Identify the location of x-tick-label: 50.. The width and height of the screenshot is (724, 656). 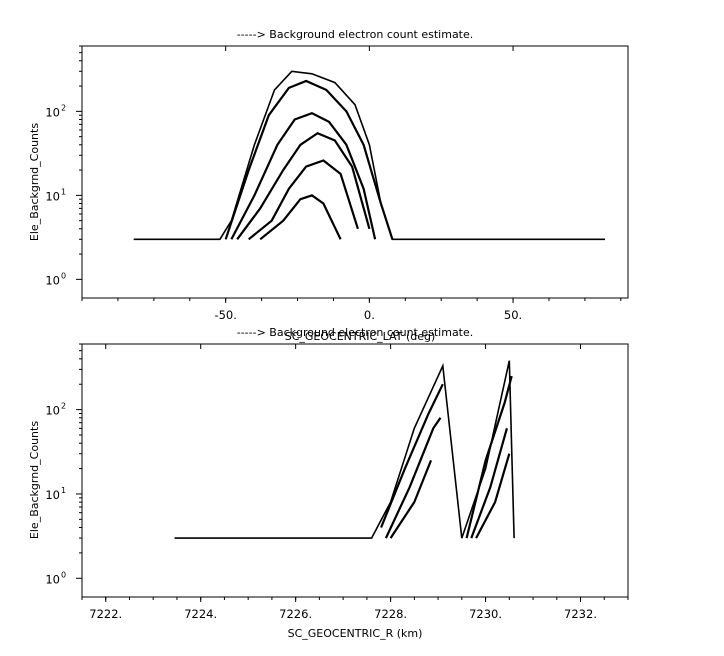
(513, 315).